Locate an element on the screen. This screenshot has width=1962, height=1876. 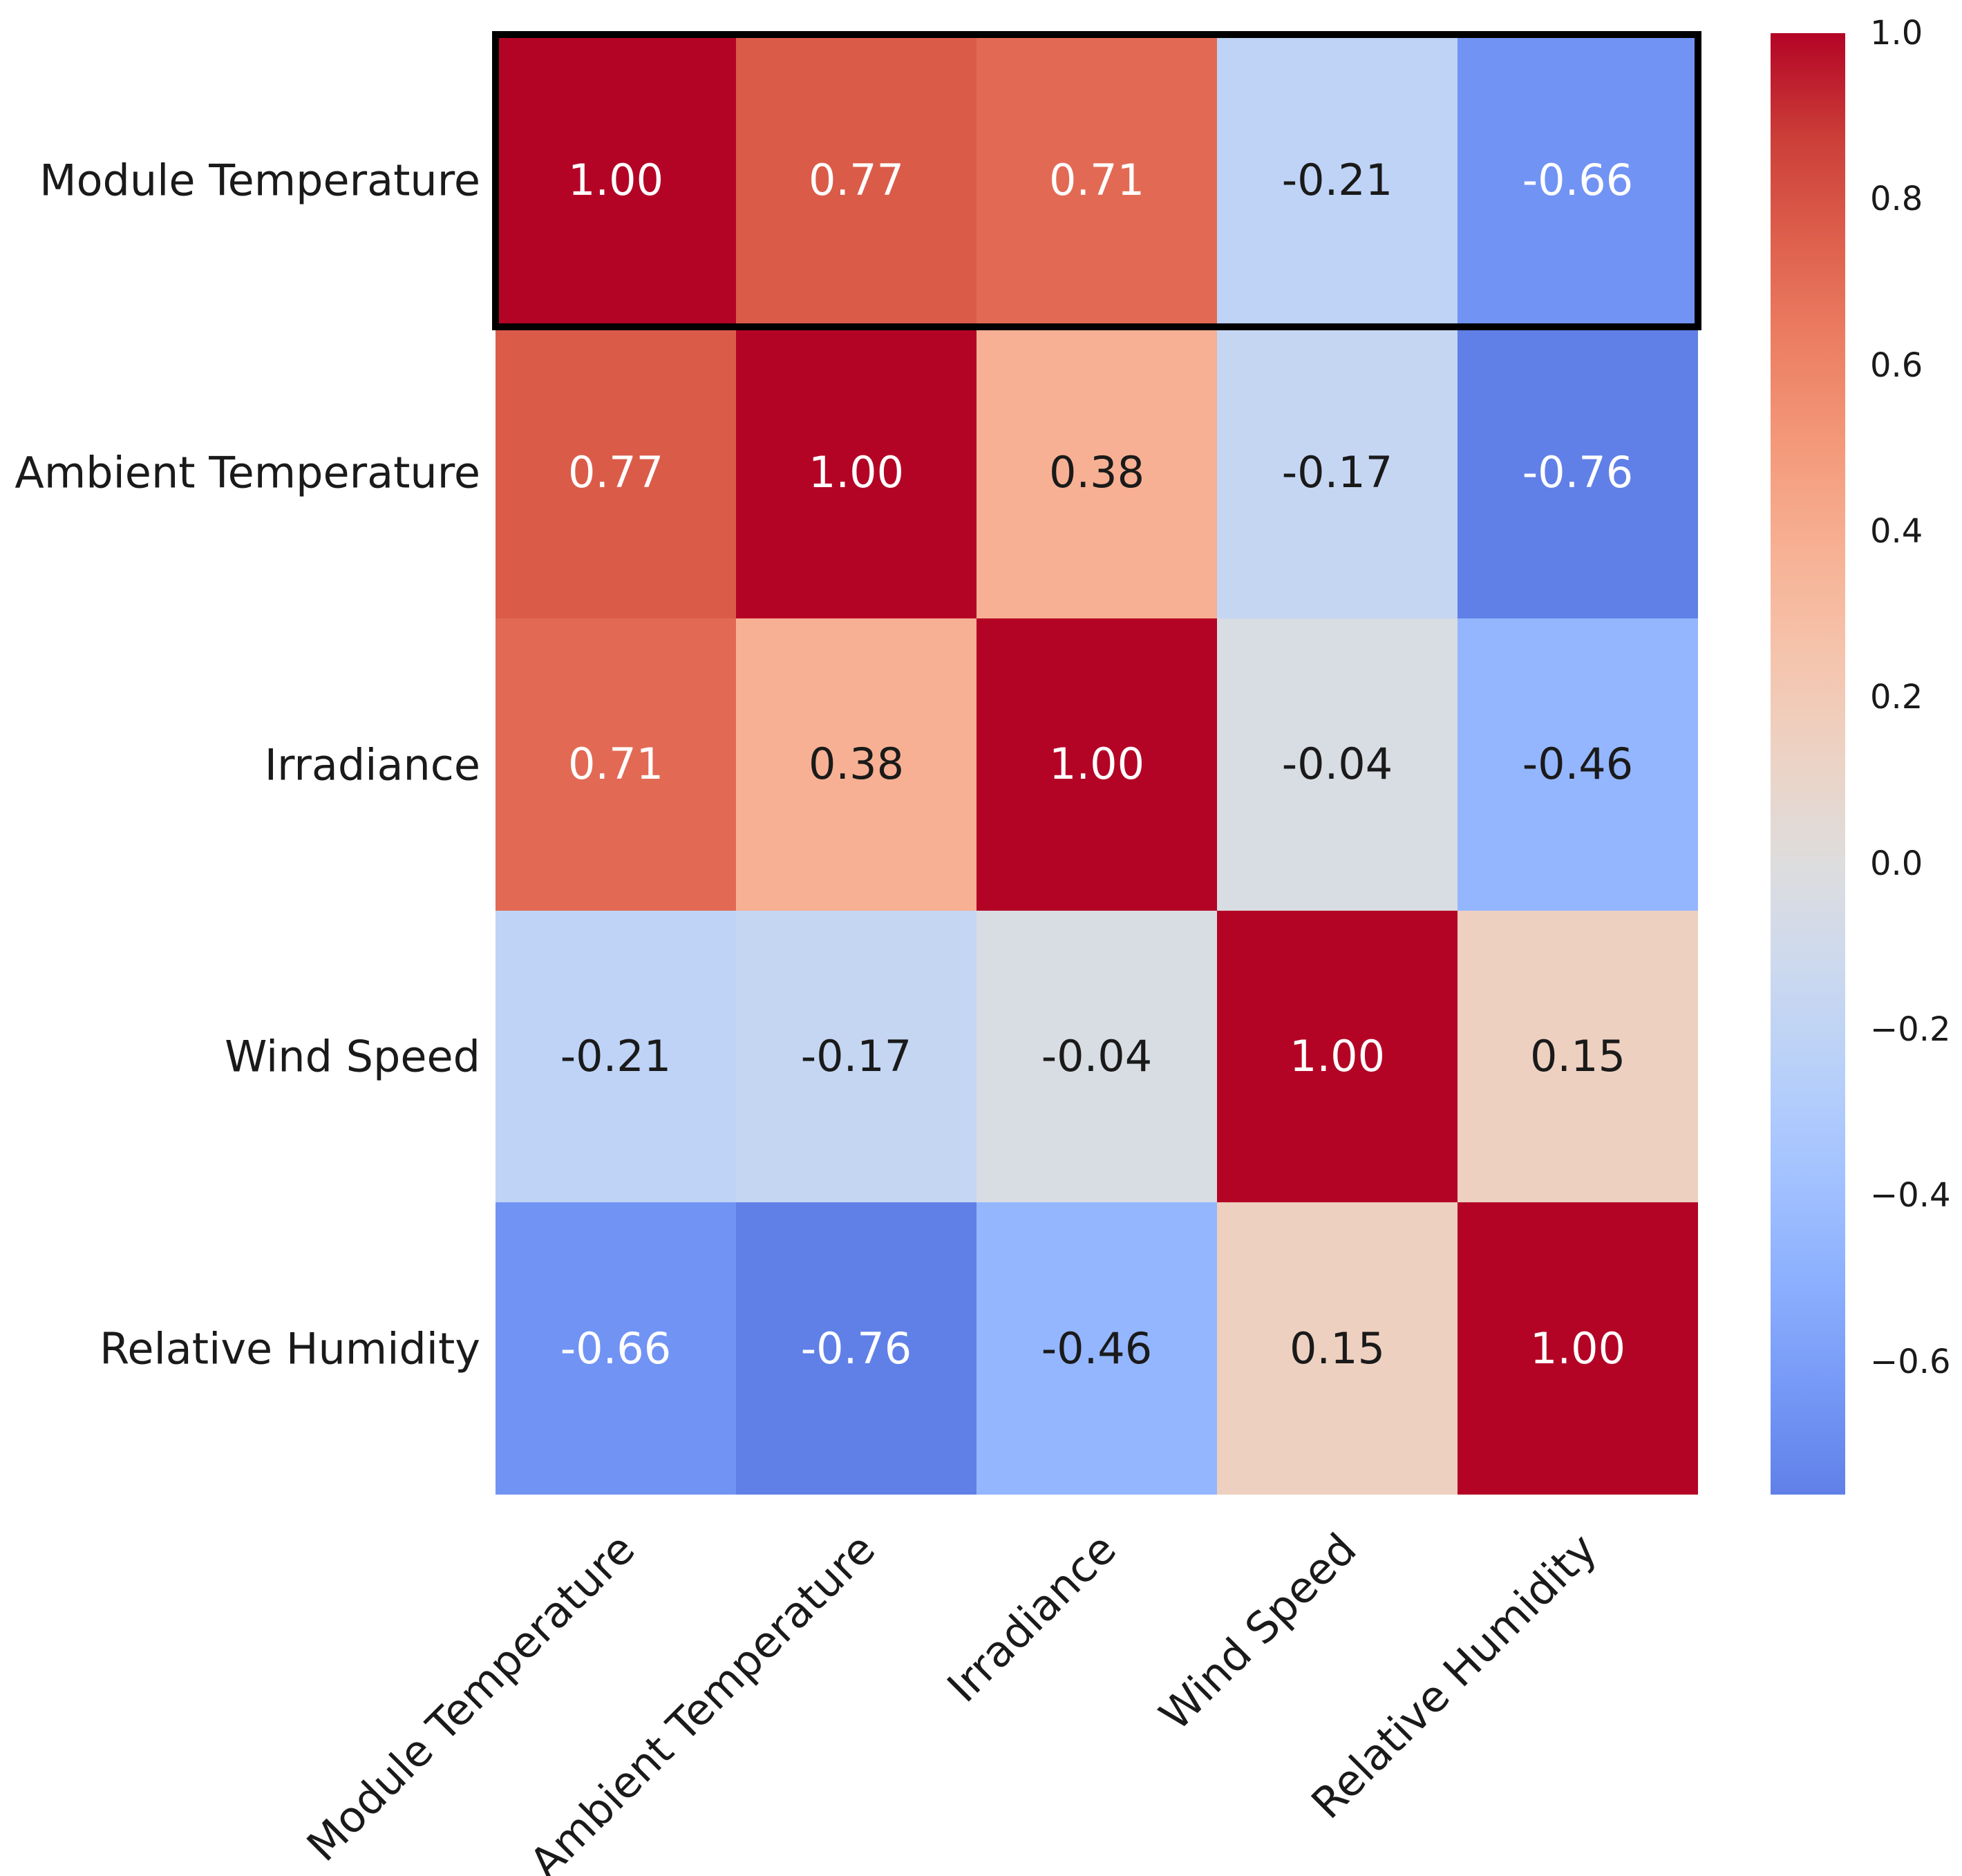
colorbar-tick-label: 0.6 is located at coordinates (1896, 365).